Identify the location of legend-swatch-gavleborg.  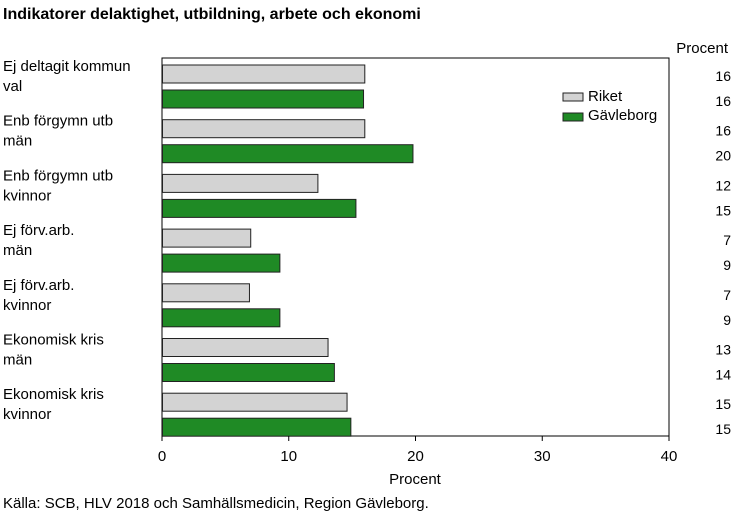
(573, 117).